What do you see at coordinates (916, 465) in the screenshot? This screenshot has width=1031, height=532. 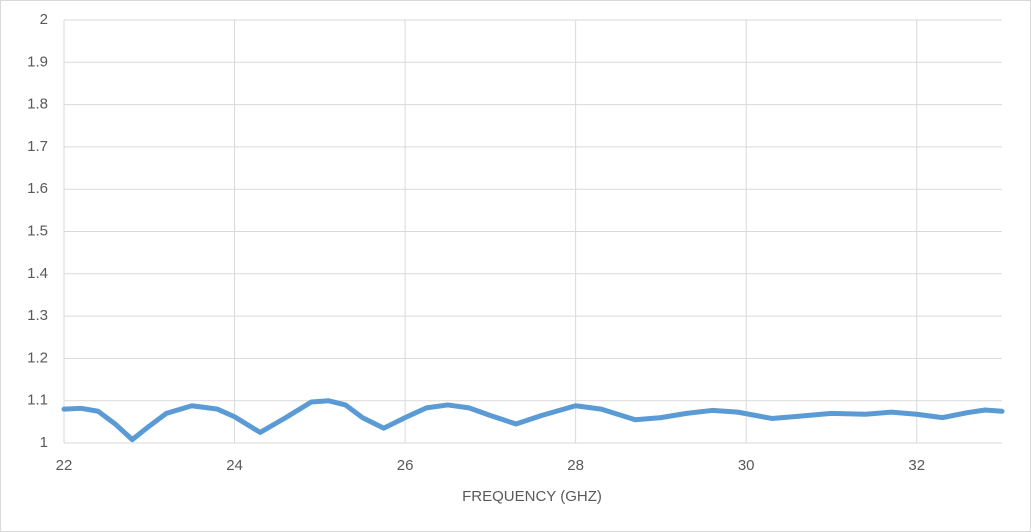 I see `x-tick-label: 32` at bounding box center [916, 465].